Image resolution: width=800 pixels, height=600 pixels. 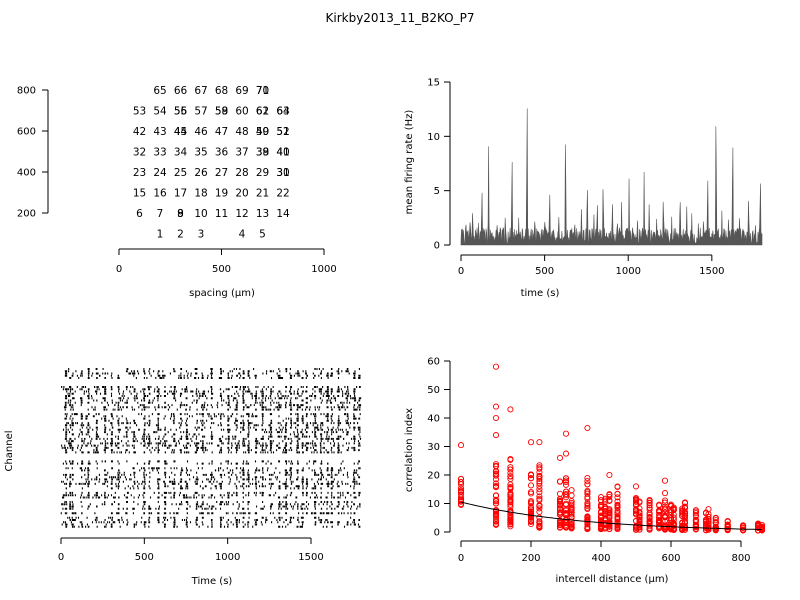 What do you see at coordinates (221, 91) in the screenshot?
I see `channel-label: 68` at bounding box center [221, 91].